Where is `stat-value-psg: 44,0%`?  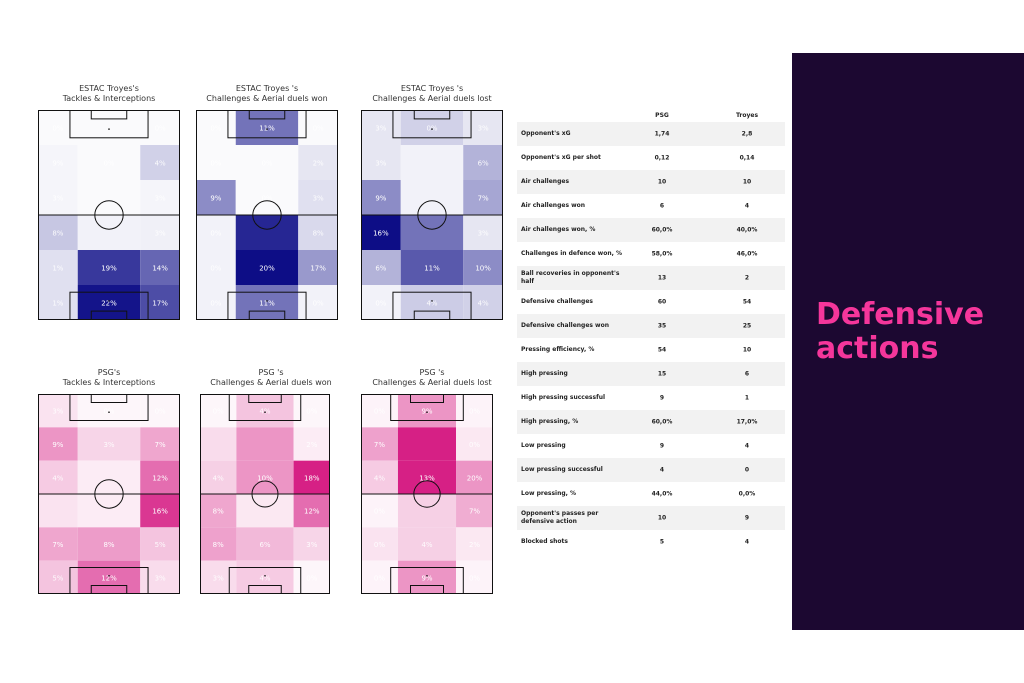 stat-value-psg: 44,0% is located at coordinates (662, 494).